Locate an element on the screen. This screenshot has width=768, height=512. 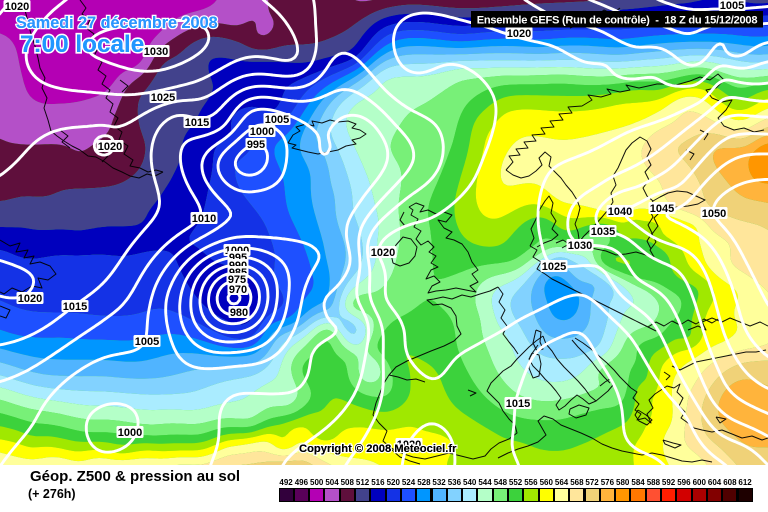
svg-text: 1045 is located at coordinates (662, 209).